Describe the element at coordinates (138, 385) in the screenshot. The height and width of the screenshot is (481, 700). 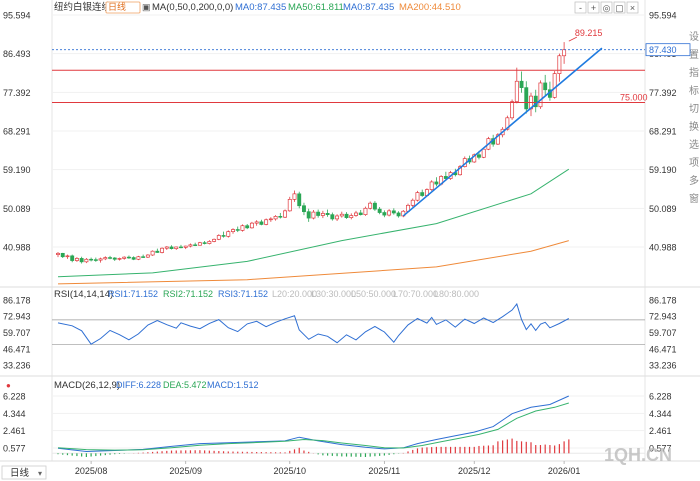
I see `macd-legend-item: DIFF:6.228` at that location.